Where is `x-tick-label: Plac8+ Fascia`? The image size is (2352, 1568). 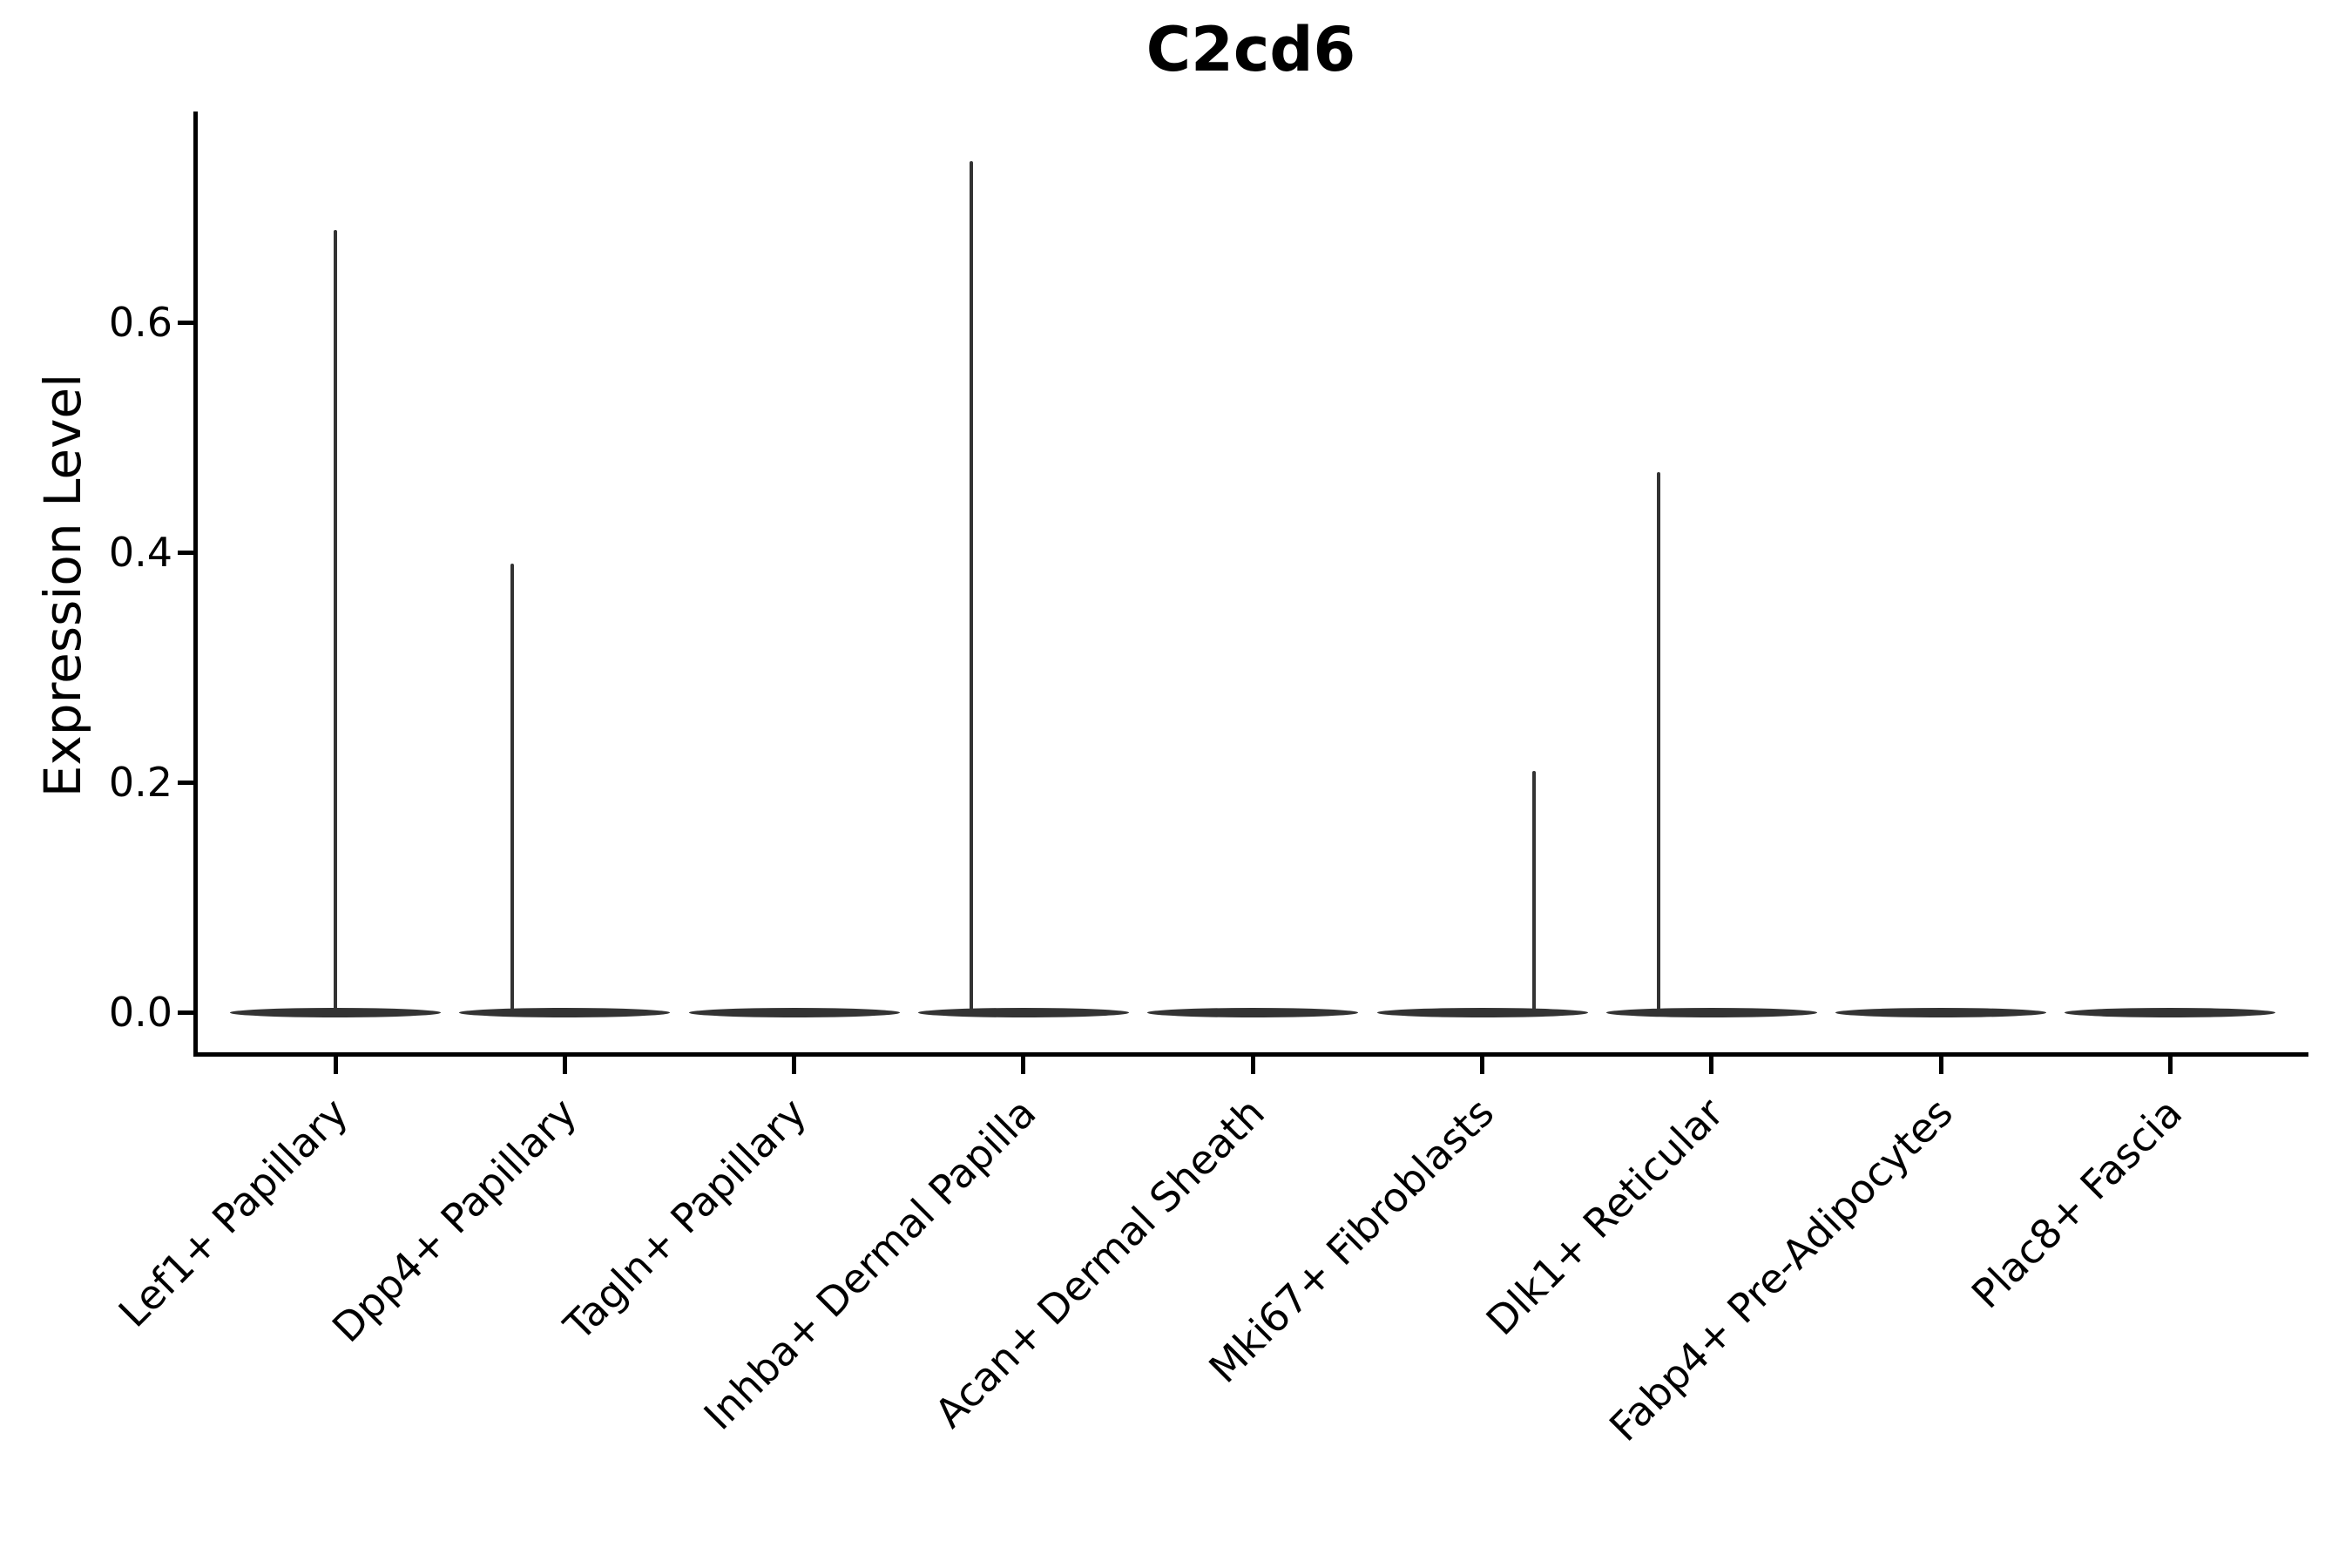
x-tick-label: Plac8+ Fascia is located at coordinates (2077, 1203).